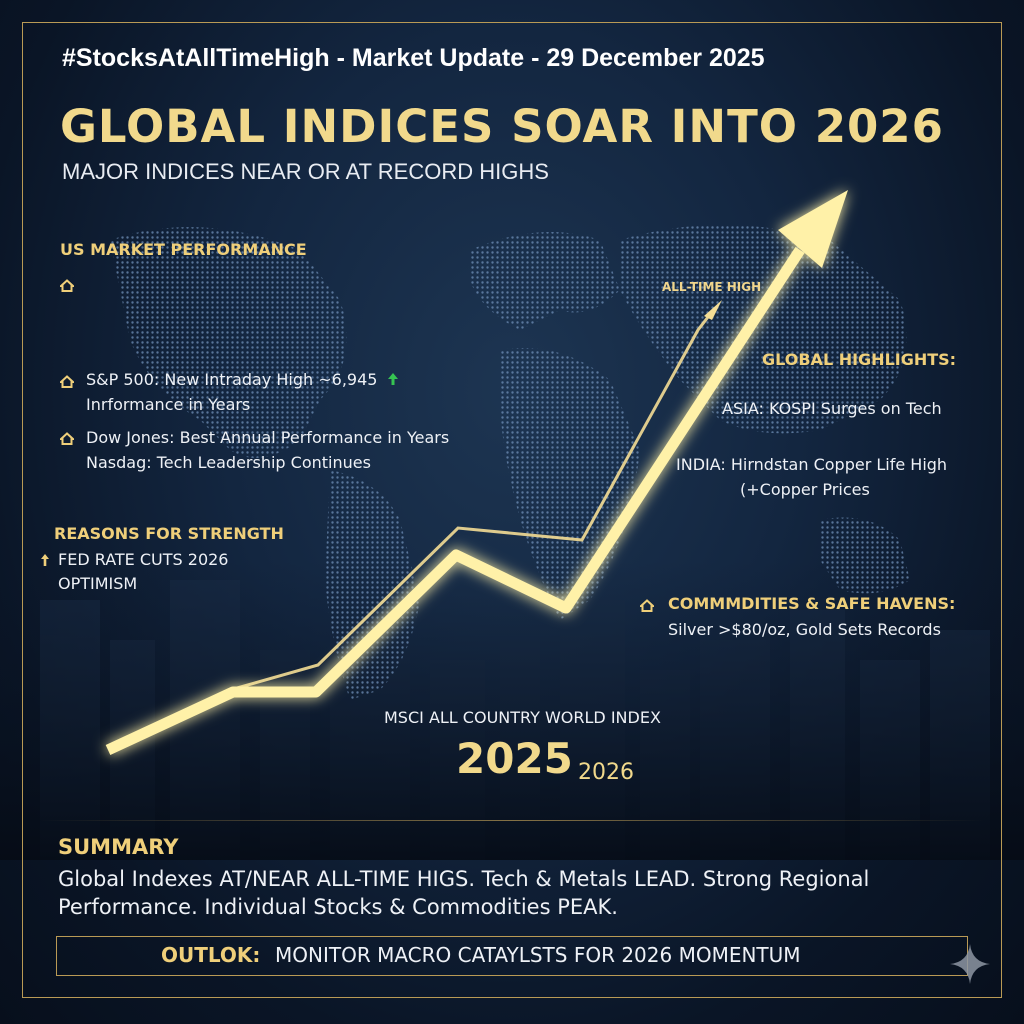 The image size is (1024, 1024). What do you see at coordinates (805, 489) in the screenshot?
I see `india-highlight-line-2: (+Copper Prices` at bounding box center [805, 489].